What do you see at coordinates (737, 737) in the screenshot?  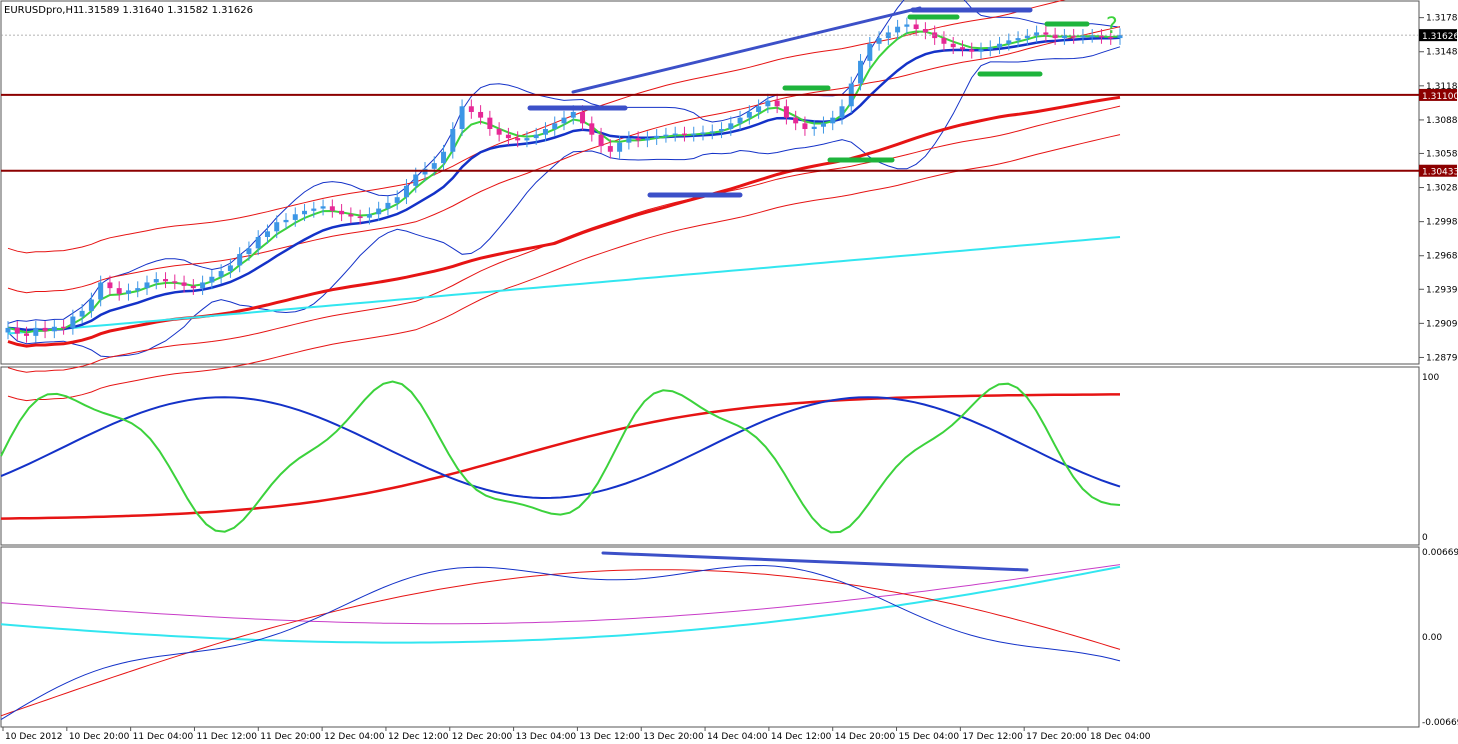 I see `time-axis-label: 14 Dec 04:00` at bounding box center [737, 737].